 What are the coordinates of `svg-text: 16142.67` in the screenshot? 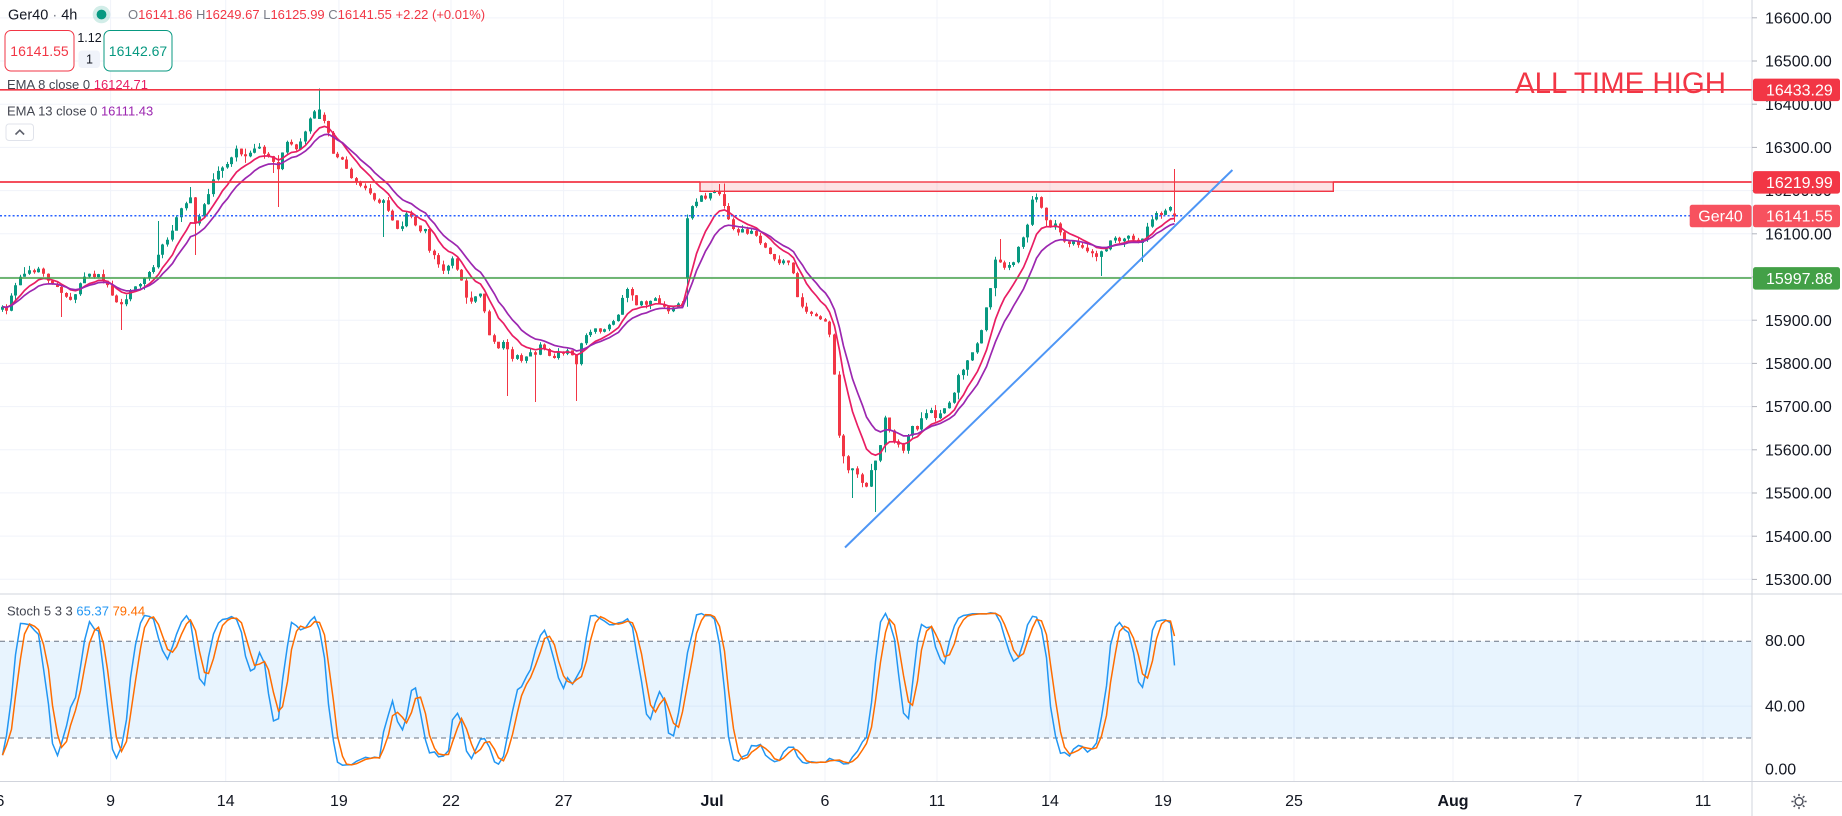 It's located at (138, 51).